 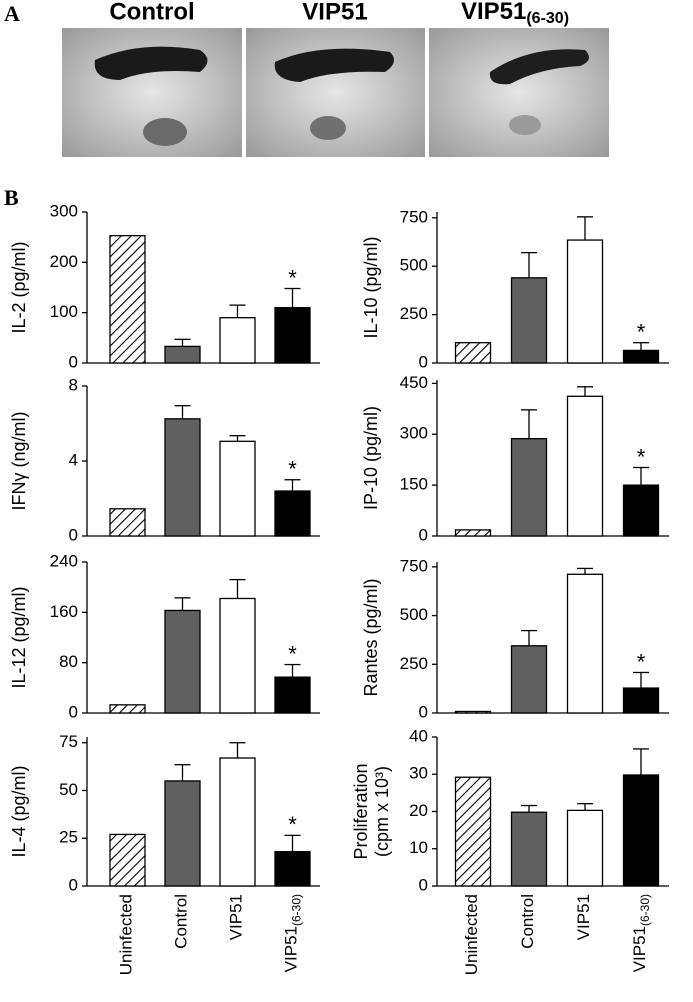 What do you see at coordinates (11, 197) in the screenshot?
I see `panel-label: B` at bounding box center [11, 197].